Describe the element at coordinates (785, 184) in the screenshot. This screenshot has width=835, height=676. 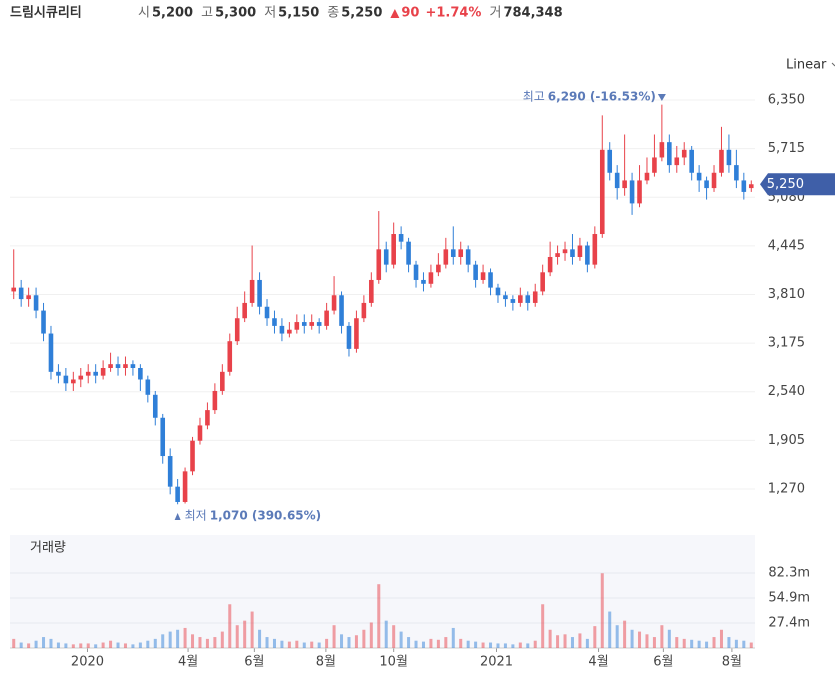
I see `last-price-label: 5,250` at that location.